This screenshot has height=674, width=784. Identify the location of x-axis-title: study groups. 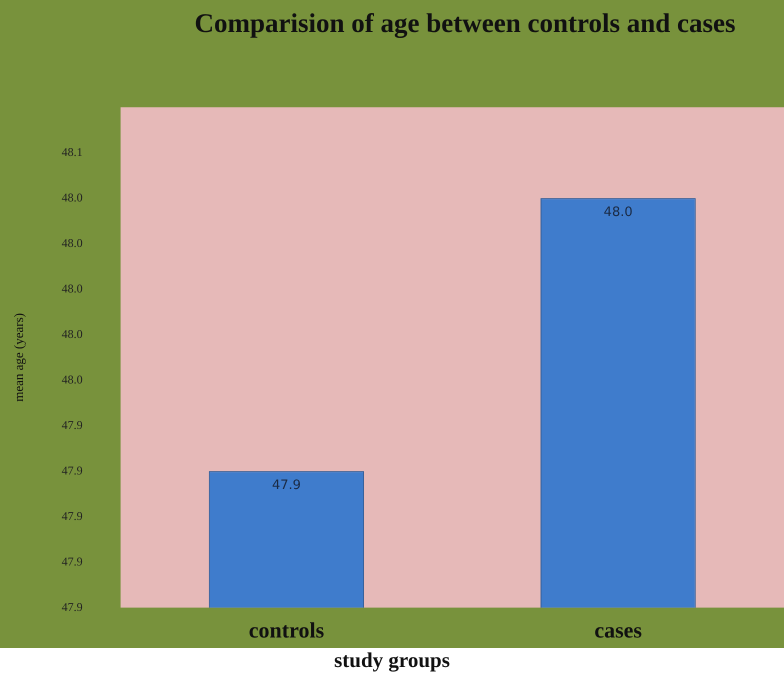
(392, 661).